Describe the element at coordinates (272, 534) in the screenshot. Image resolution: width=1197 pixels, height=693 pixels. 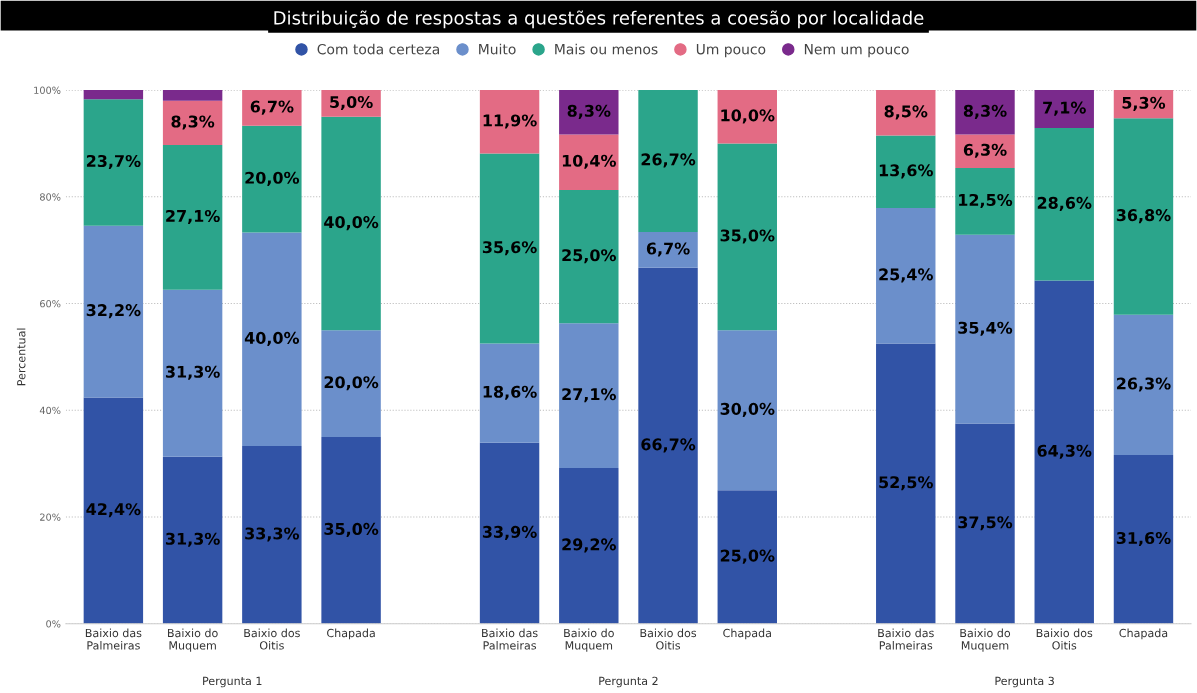
I see `data-label: 33,3%` at that location.